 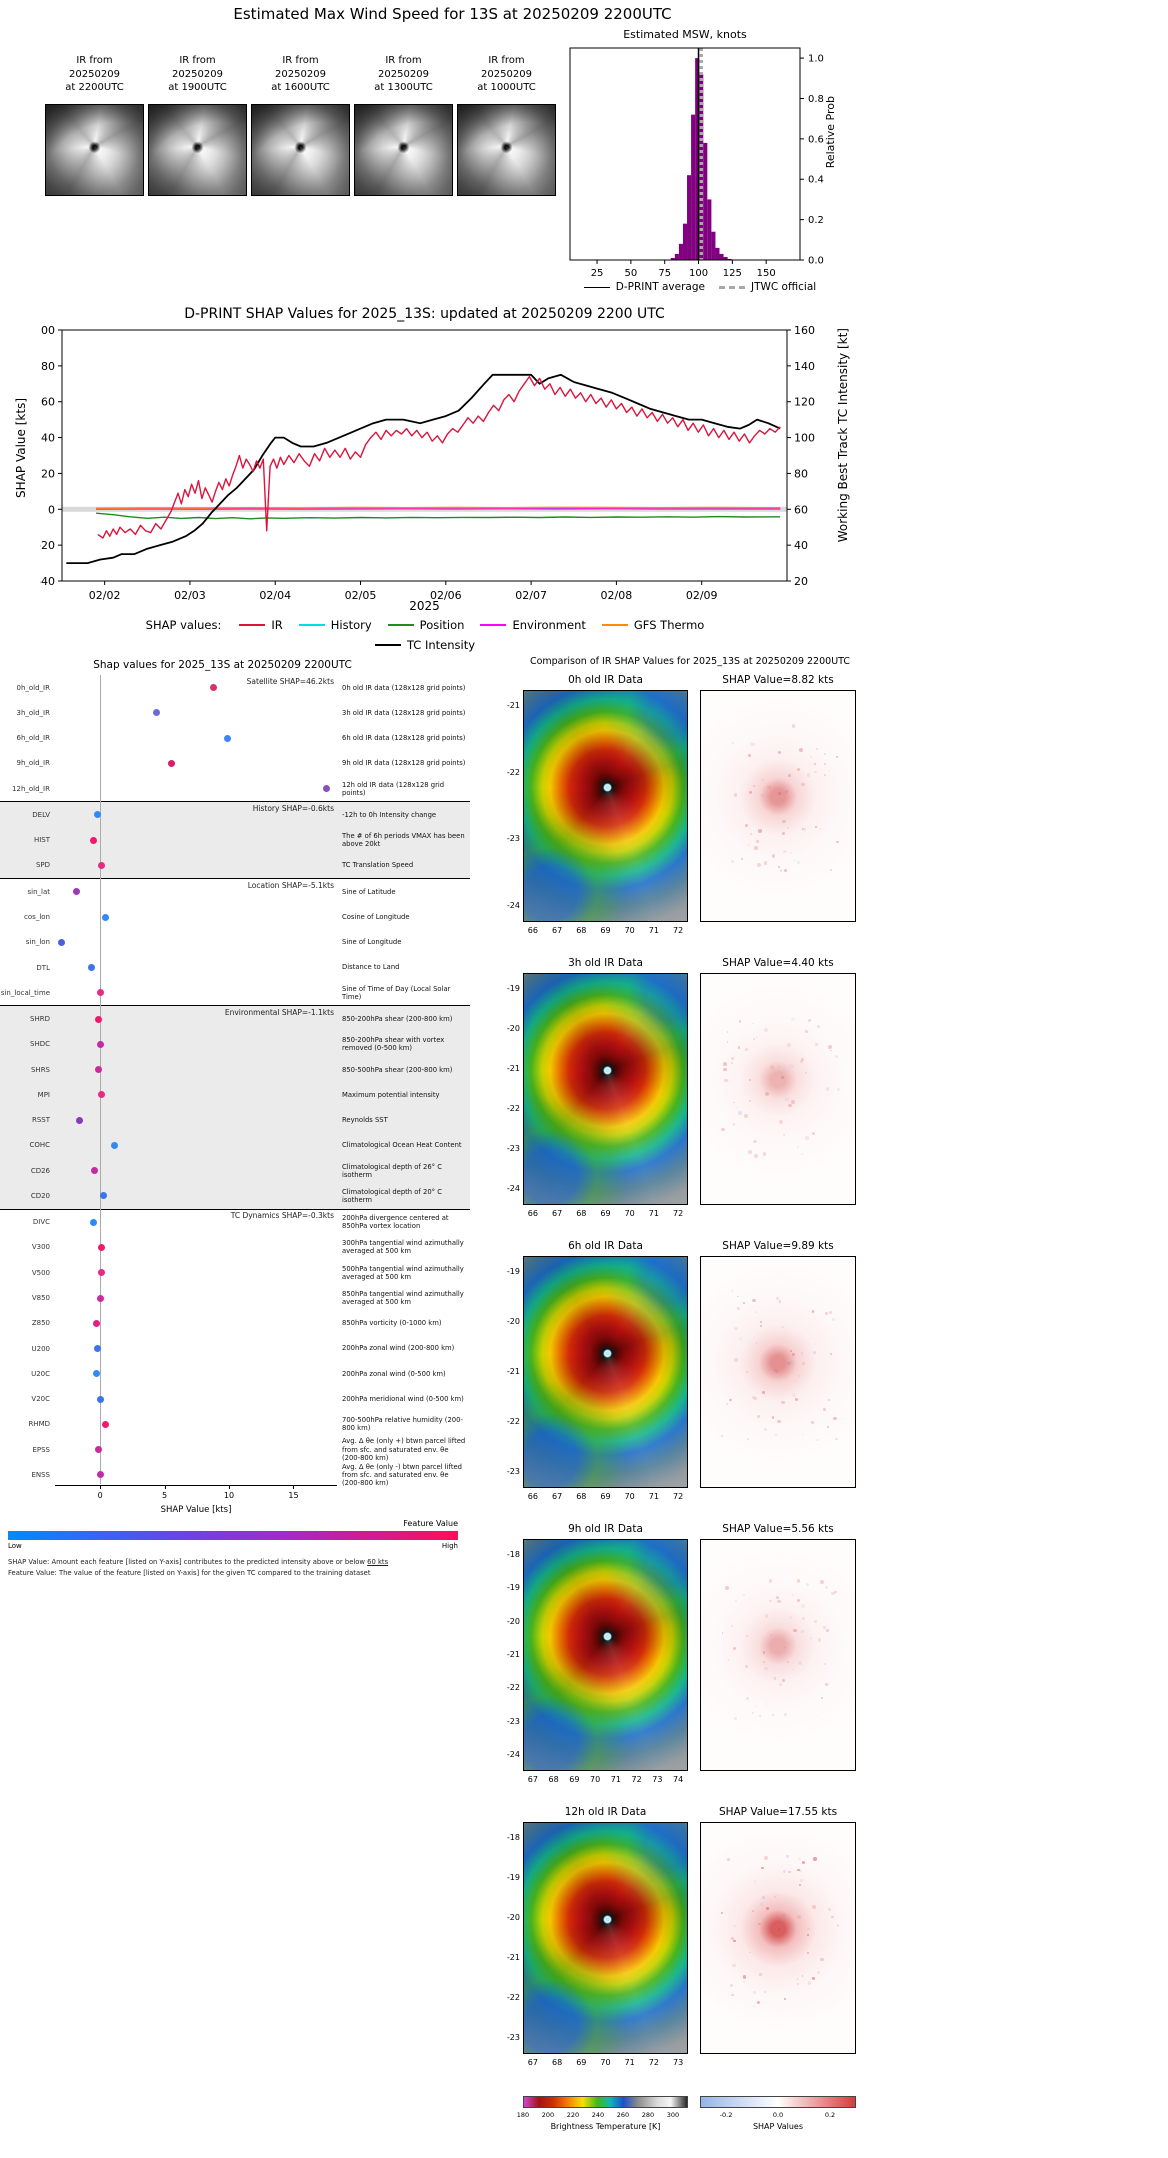 What do you see at coordinates (597, 273) in the screenshot?
I see `x-tick-label: 25` at bounding box center [597, 273].